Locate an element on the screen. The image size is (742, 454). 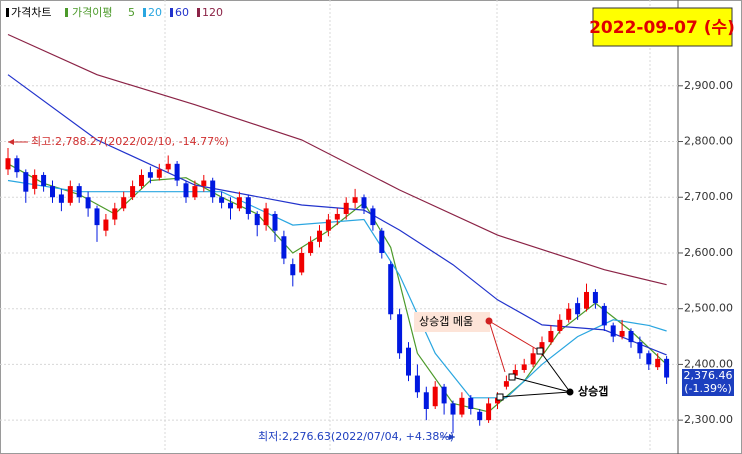
legend-title: 가격차트 is located at coordinates (31, 12).